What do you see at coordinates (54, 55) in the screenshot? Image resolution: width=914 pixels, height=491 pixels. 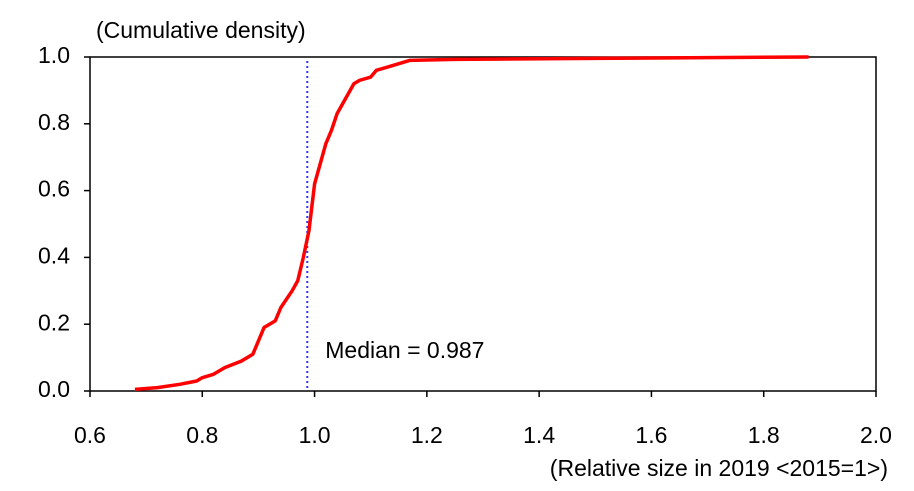 I see `y-tick-label: 1.0` at bounding box center [54, 55].